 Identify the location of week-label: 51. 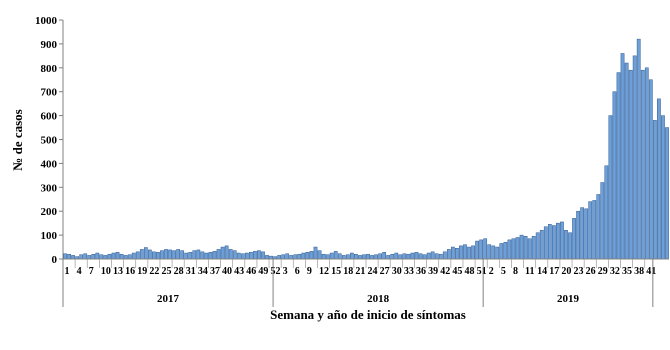
(482, 271).